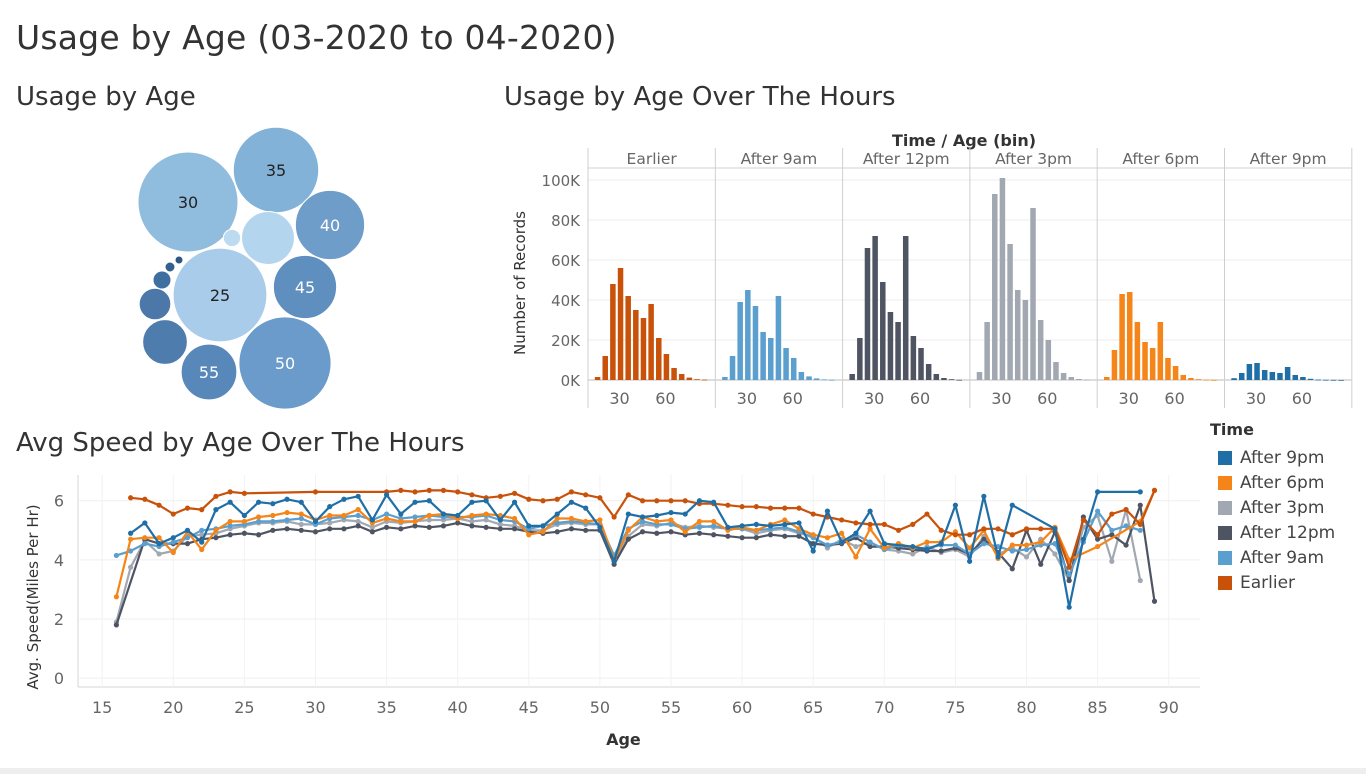  What do you see at coordinates (1285, 482) in the screenshot?
I see `legend-item: After 6pm` at bounding box center [1285, 482].